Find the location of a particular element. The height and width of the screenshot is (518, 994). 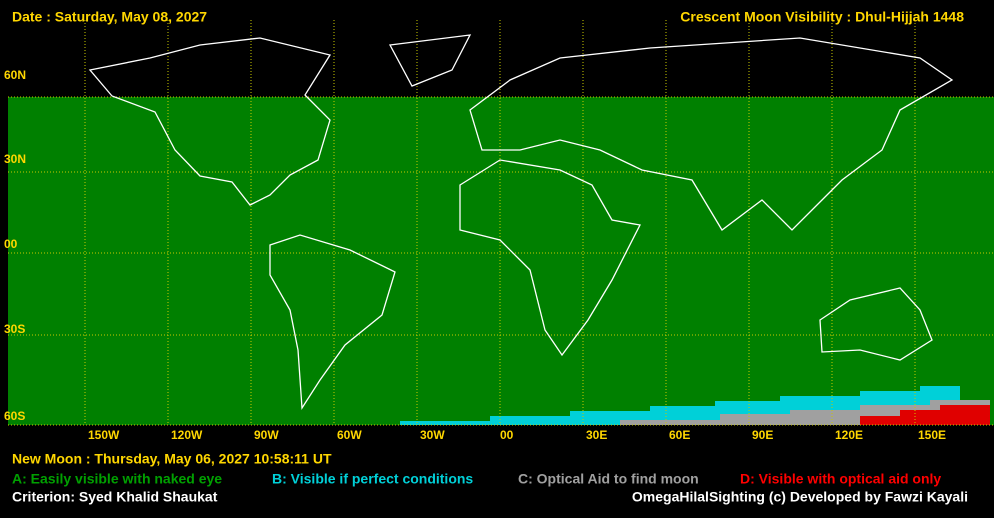

greenland is located at coordinates (430, 60).